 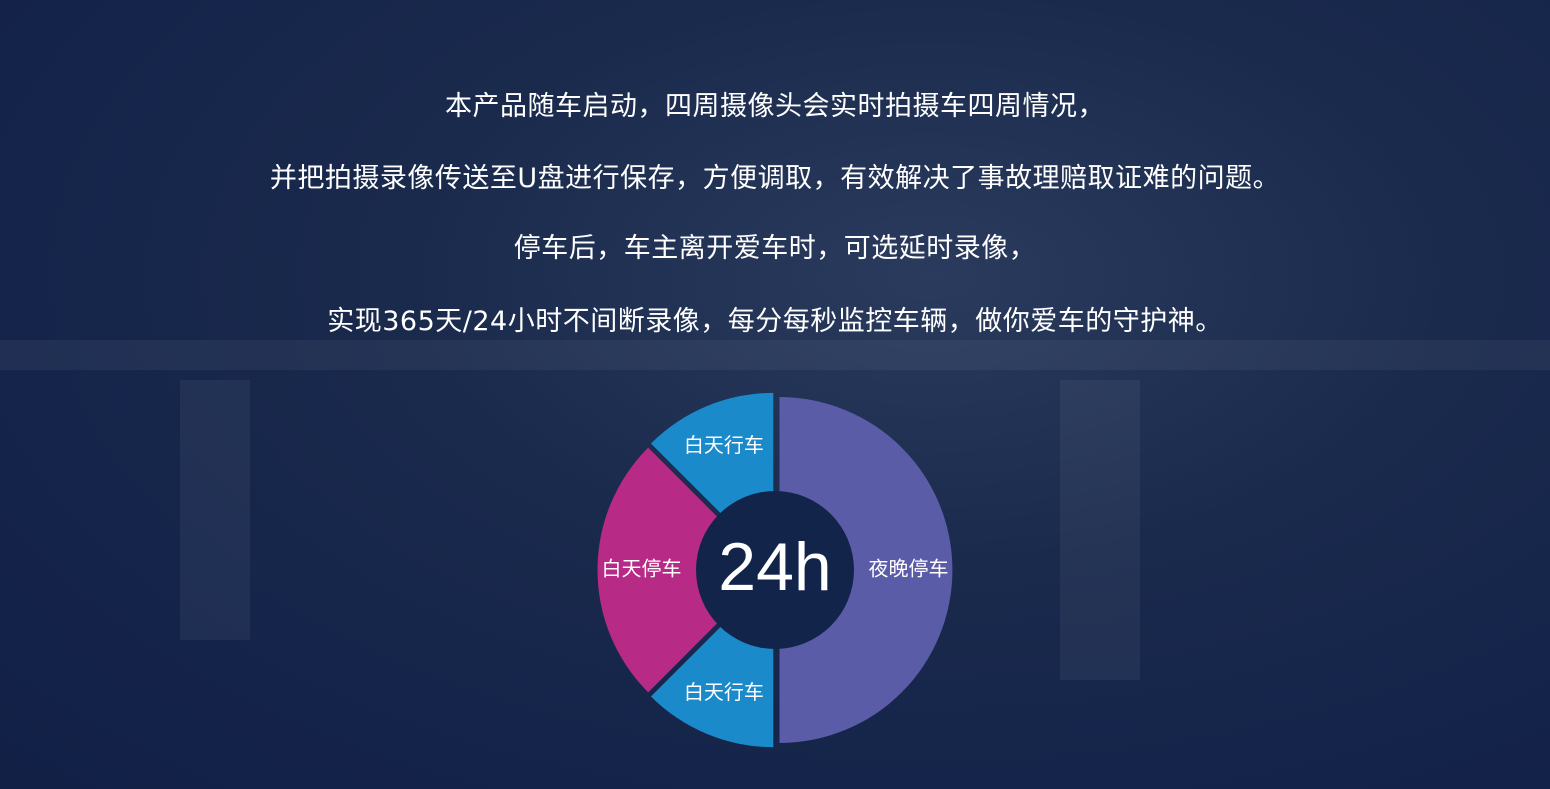 I want to click on center-label: 24h, so click(x=774, y=567).